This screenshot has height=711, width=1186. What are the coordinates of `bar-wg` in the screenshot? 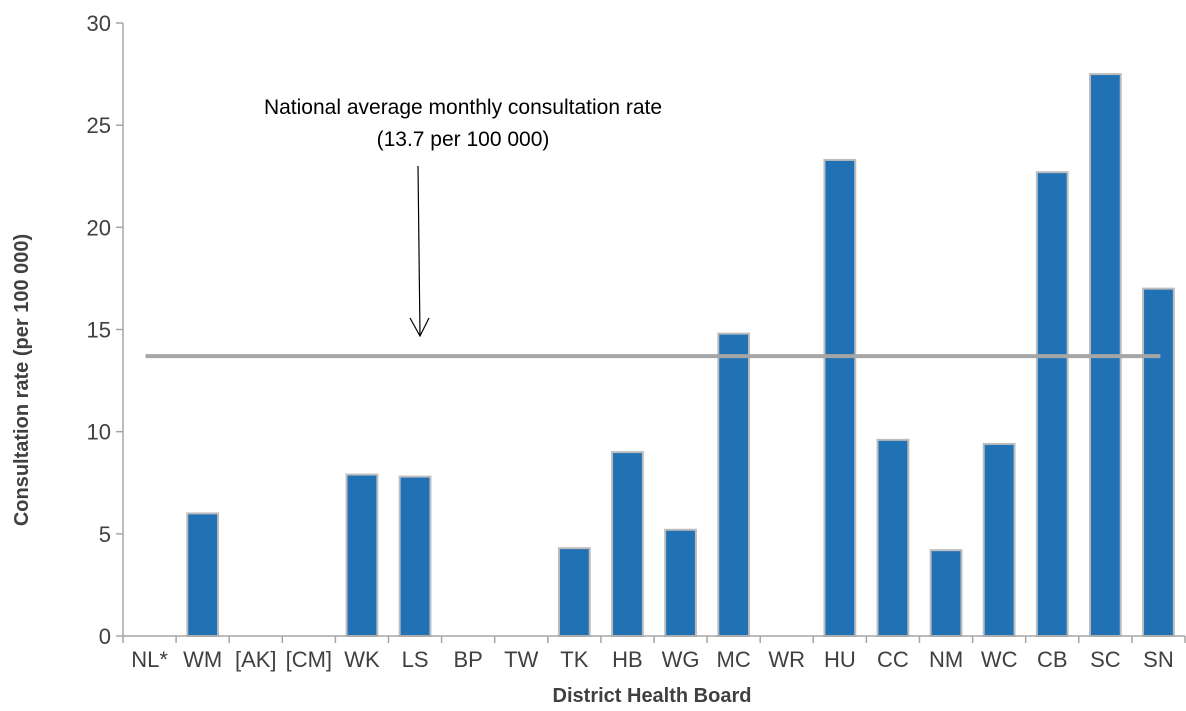 It's located at (680, 582).